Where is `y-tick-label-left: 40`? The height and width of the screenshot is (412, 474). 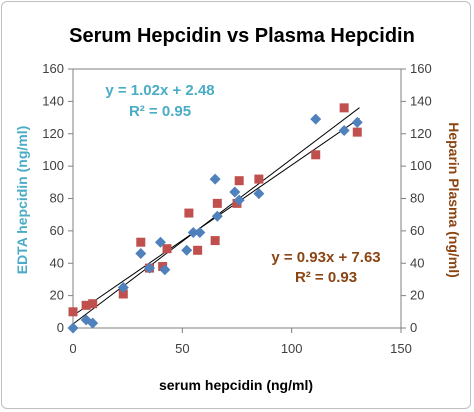 y-tick-label-left: 40 is located at coordinates (57, 262).